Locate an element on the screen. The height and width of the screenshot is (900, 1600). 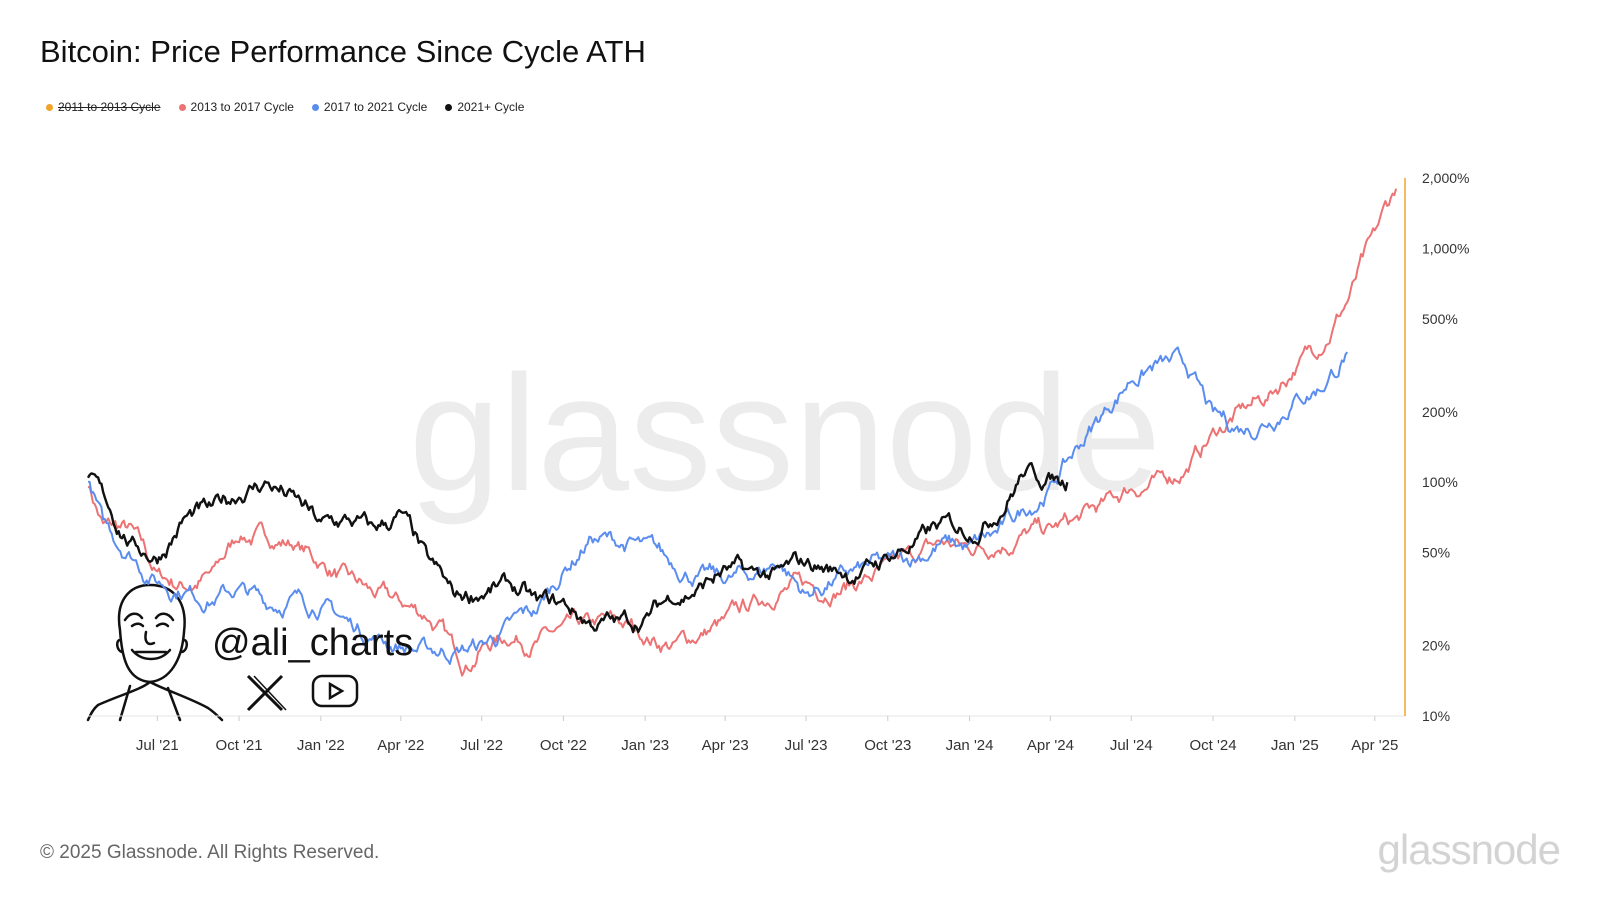
y-tick-label: 200% is located at coordinates (1440, 412).